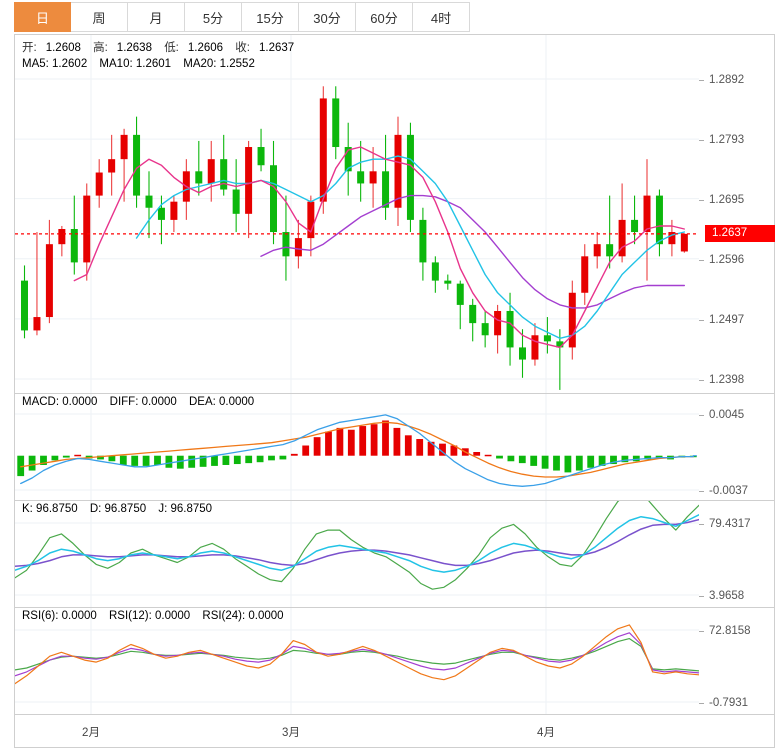 The image size is (775, 752). I want to click on rsi-tick: -0.7931, so click(729, 703).